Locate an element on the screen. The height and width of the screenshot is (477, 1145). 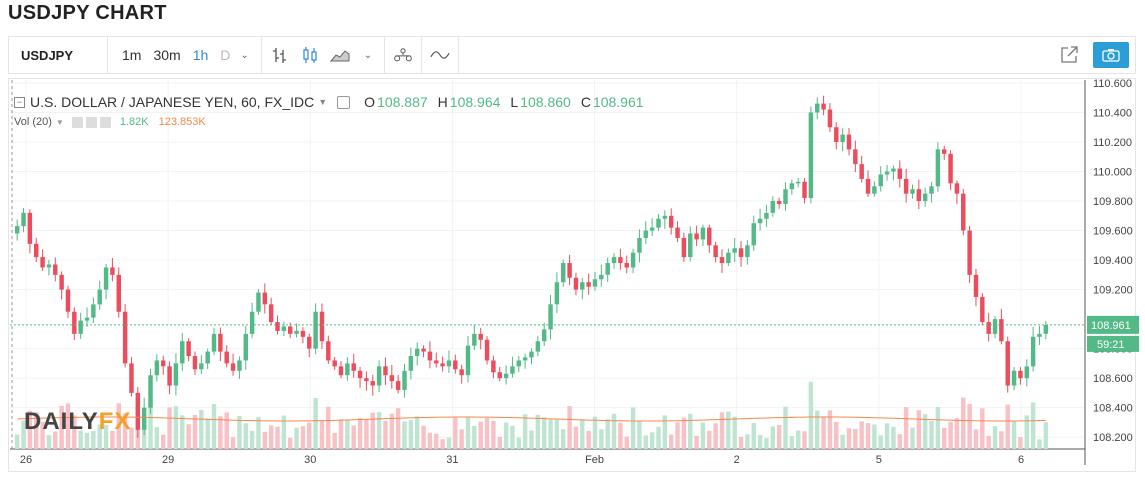
indicators-icon is located at coordinates (403, 55).